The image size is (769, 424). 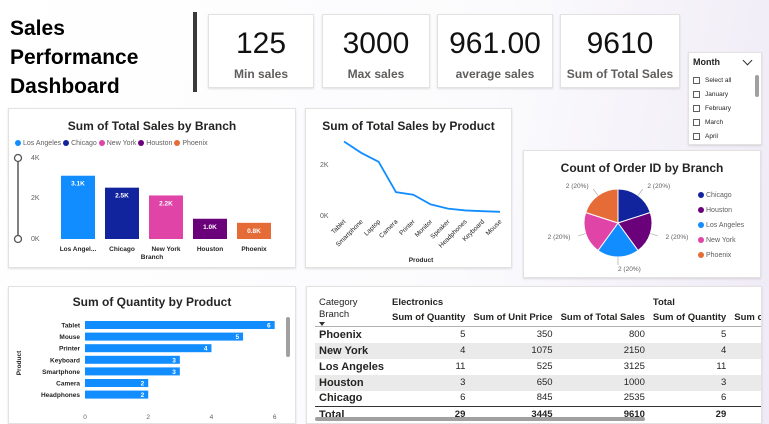 What do you see at coordinates (69, 349) in the screenshot?
I see `y-tick-label: Printer` at bounding box center [69, 349].